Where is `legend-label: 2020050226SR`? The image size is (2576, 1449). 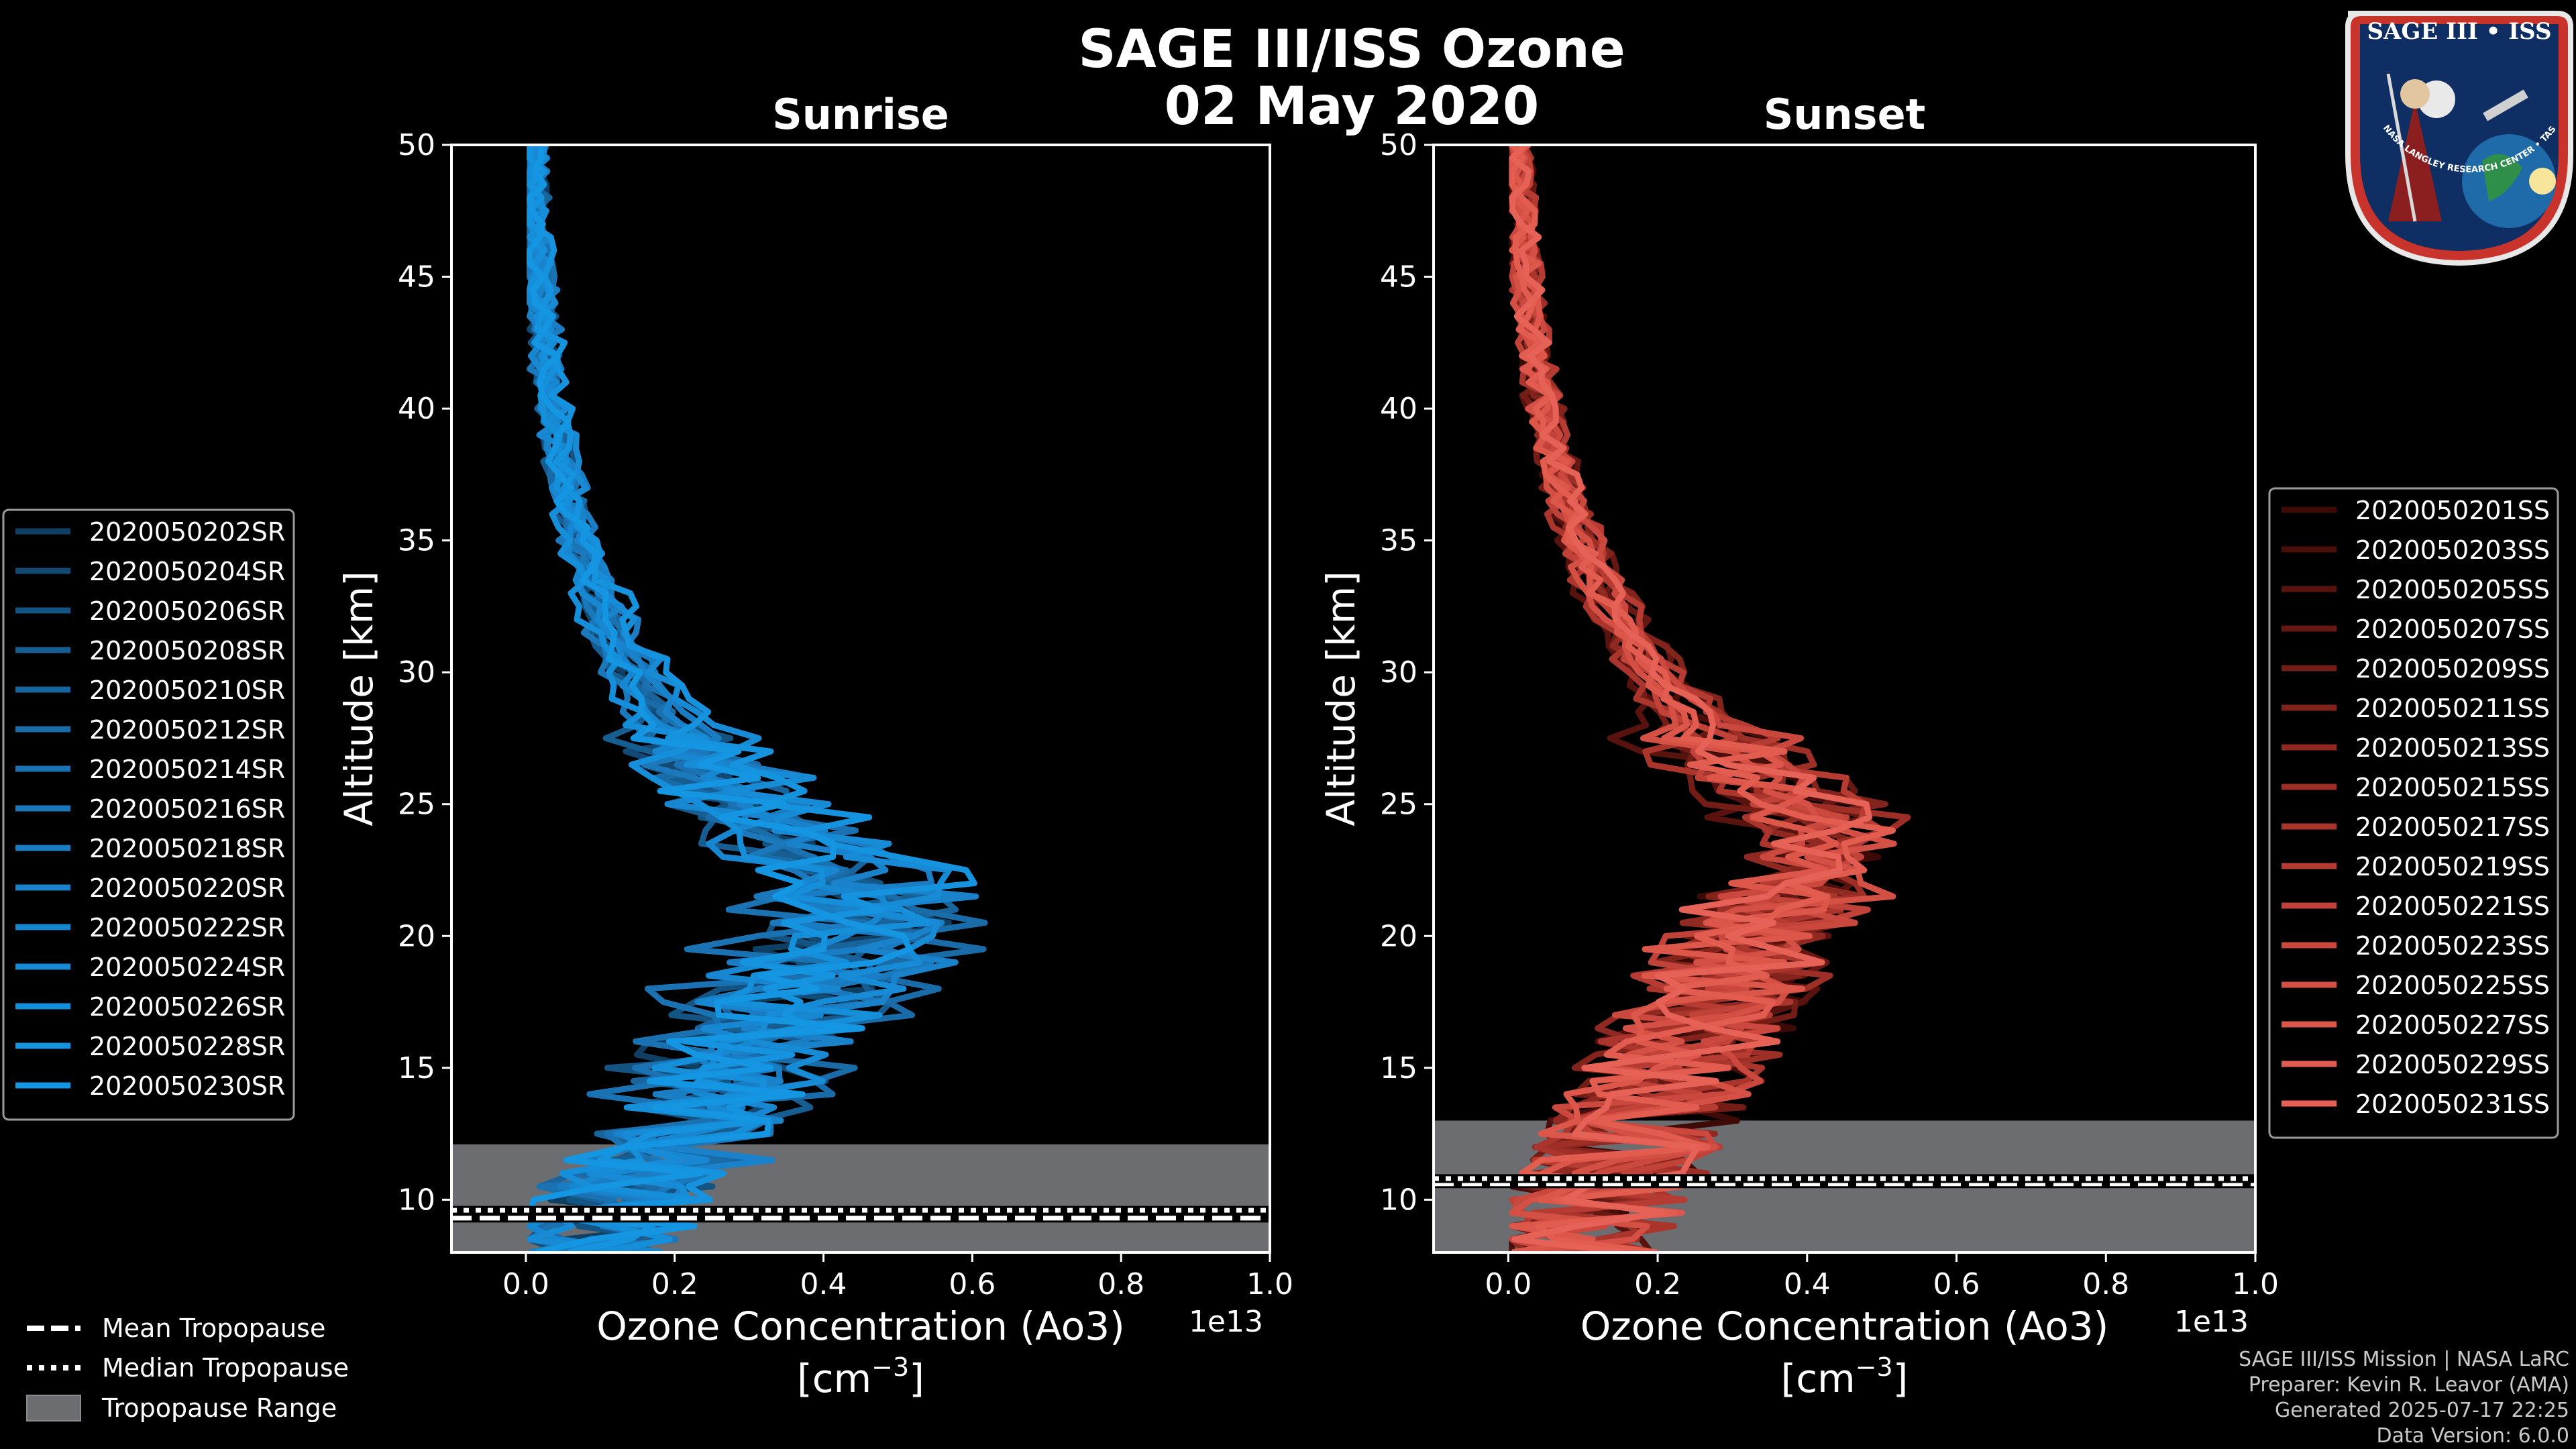 legend-label: 2020050226SR is located at coordinates (187, 1007).